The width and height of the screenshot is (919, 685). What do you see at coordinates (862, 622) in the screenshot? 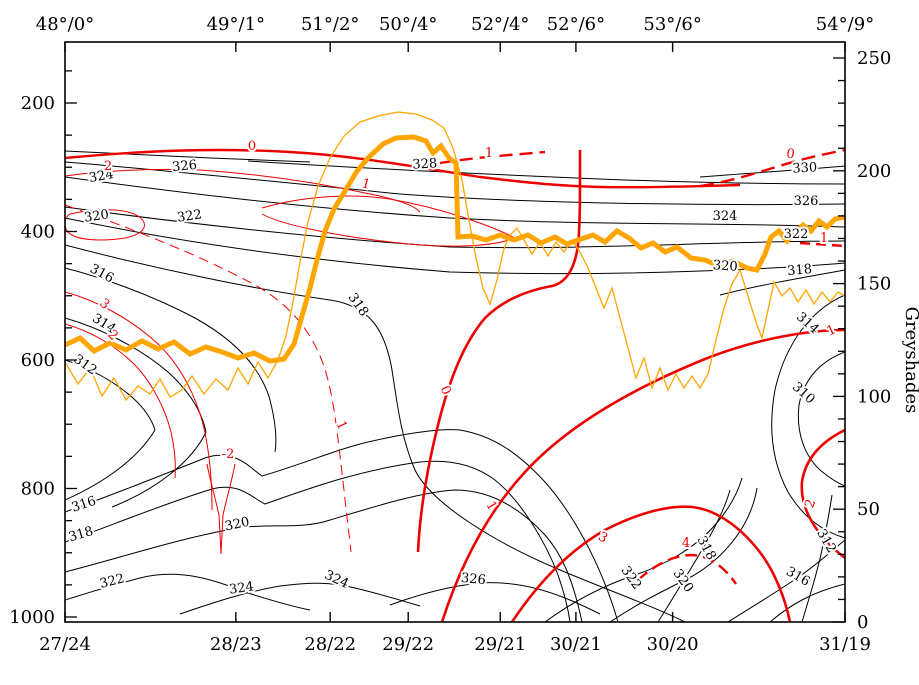
I see `right-axis-tick-label: 0` at bounding box center [862, 622].